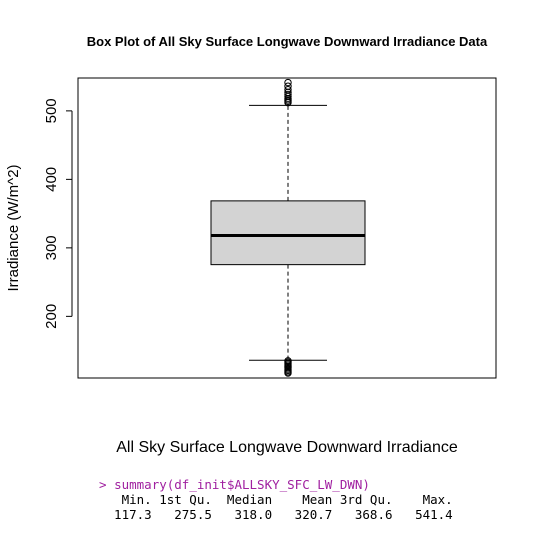 The height and width of the screenshot is (554, 537). What do you see at coordinates (51, 110) in the screenshot?
I see `y-tick-label: 500` at bounding box center [51, 110].